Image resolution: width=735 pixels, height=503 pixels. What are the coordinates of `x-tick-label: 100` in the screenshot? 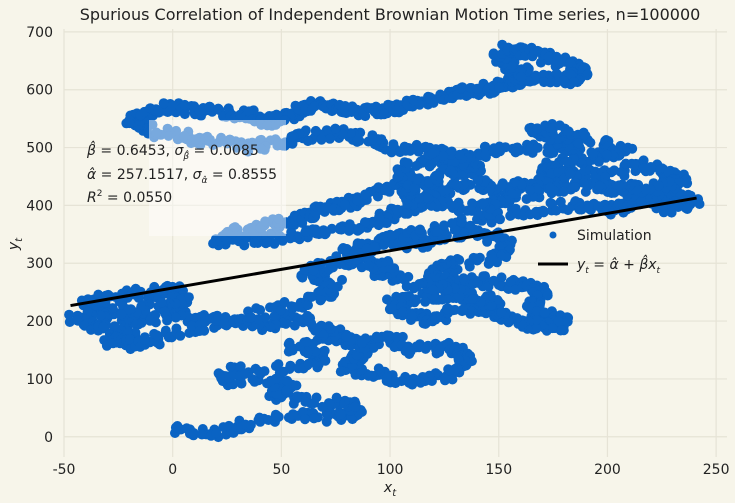 It's located at (390, 470).